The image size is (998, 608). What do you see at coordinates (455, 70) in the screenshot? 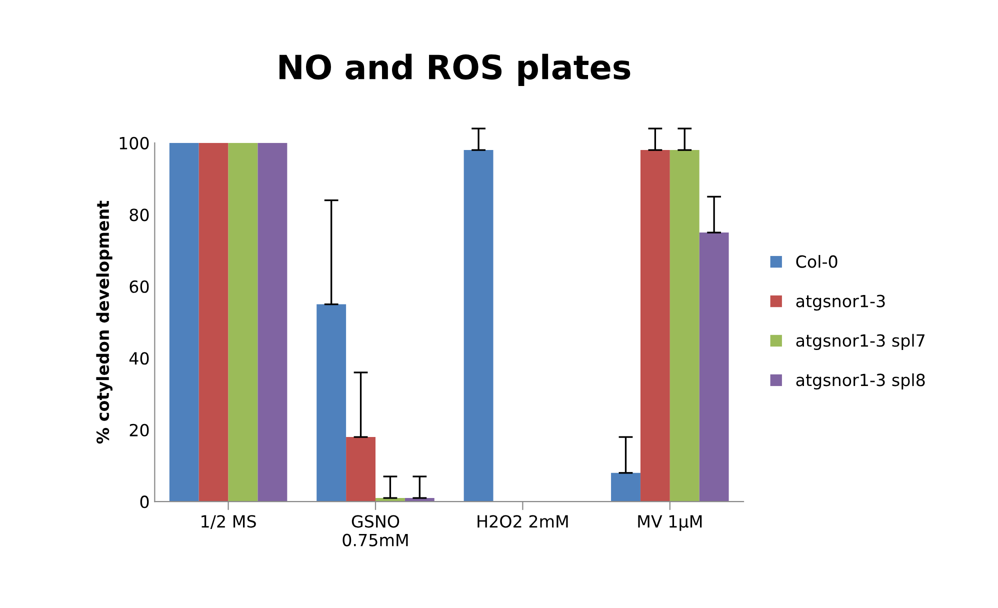
I see `chart-title: NO and ROS plates` at bounding box center [455, 70].